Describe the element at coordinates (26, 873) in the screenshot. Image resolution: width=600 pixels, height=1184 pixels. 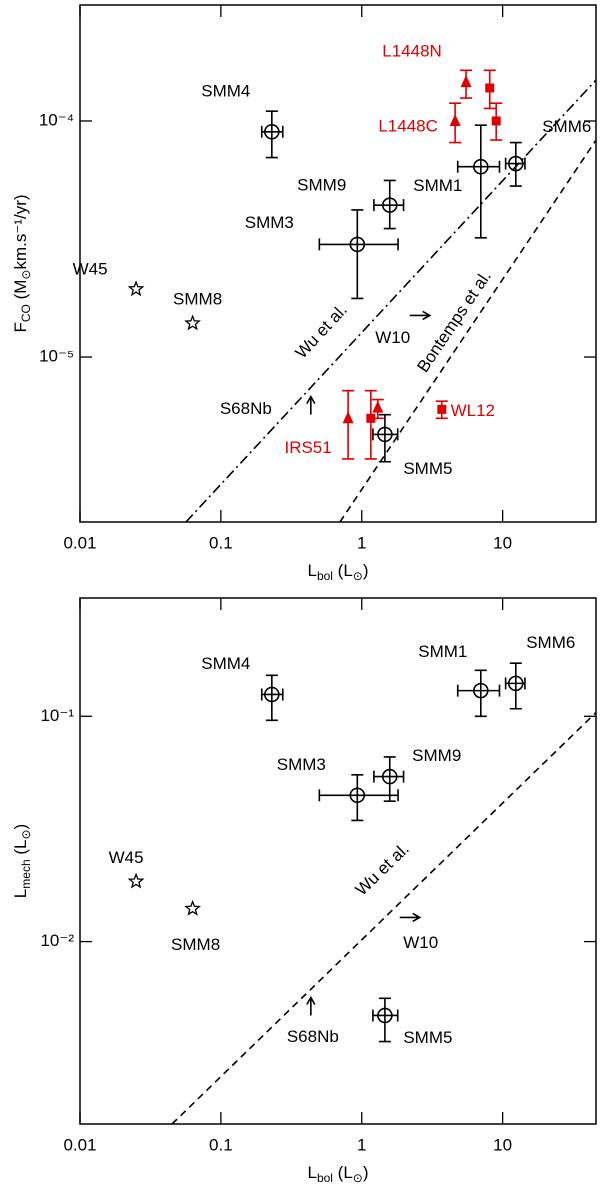
I see `label-part: mech` at that location.